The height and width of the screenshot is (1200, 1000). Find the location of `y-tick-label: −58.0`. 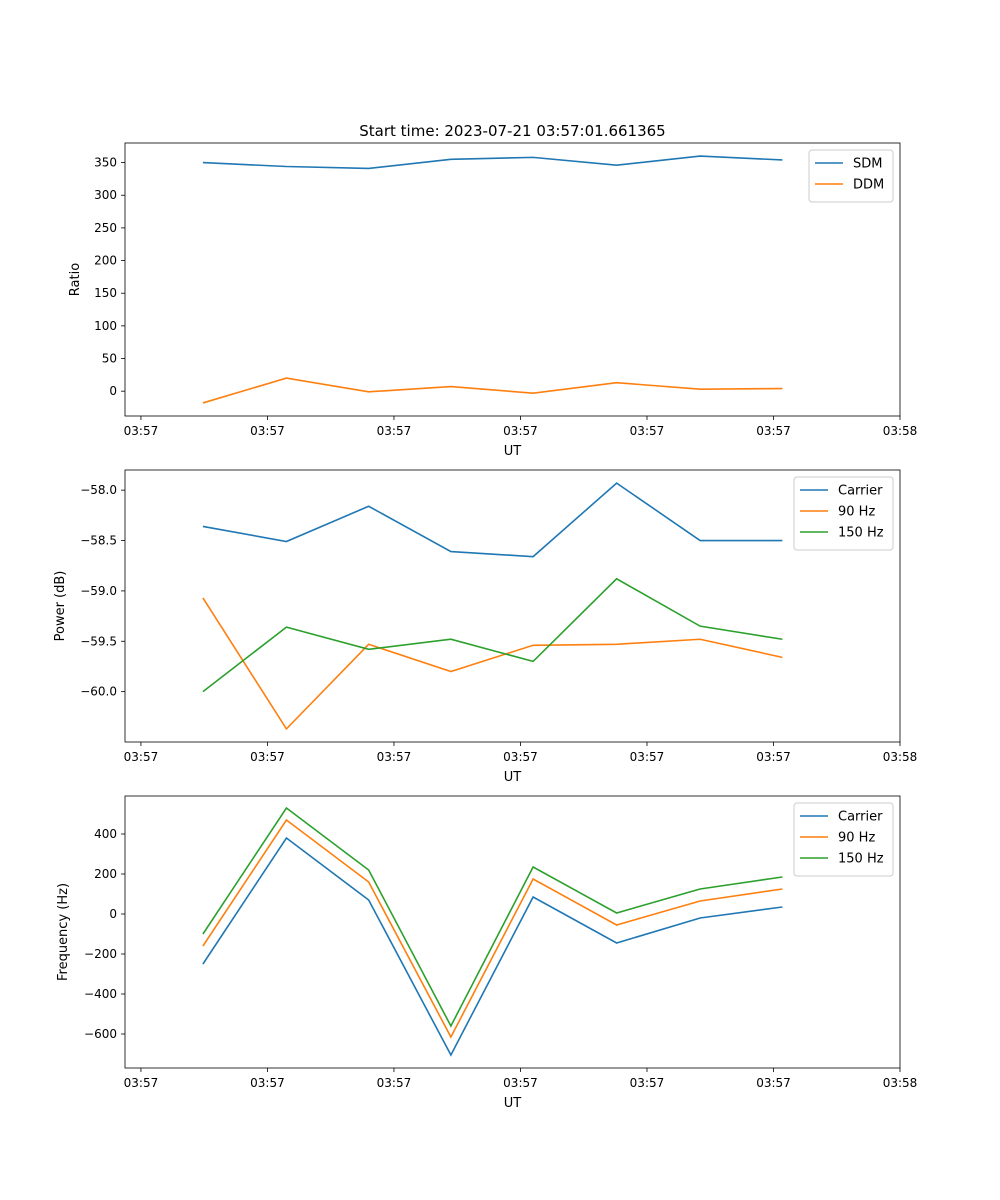

y-tick-label: −58.0 is located at coordinates (98, 490).